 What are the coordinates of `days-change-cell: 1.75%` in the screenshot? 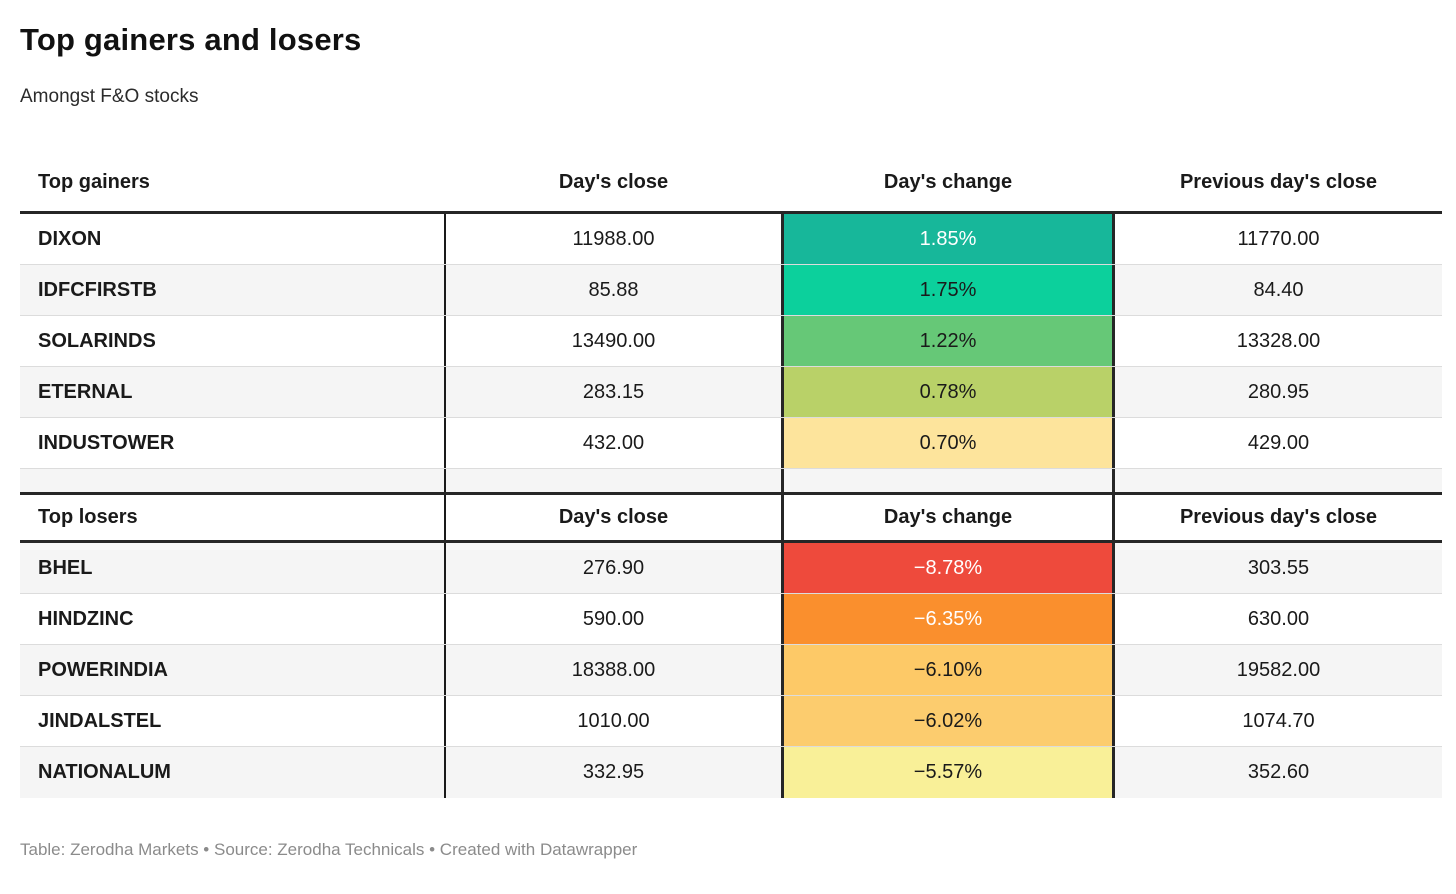 It's located at (948, 290).